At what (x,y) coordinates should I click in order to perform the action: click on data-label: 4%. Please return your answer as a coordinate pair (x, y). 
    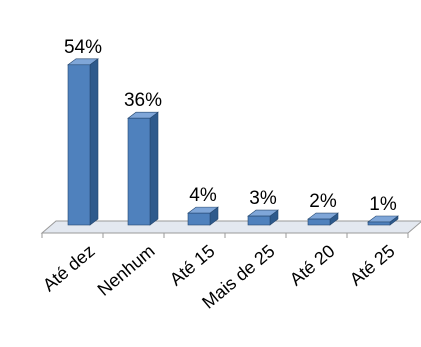
    Looking at the image, I should click on (203, 195).